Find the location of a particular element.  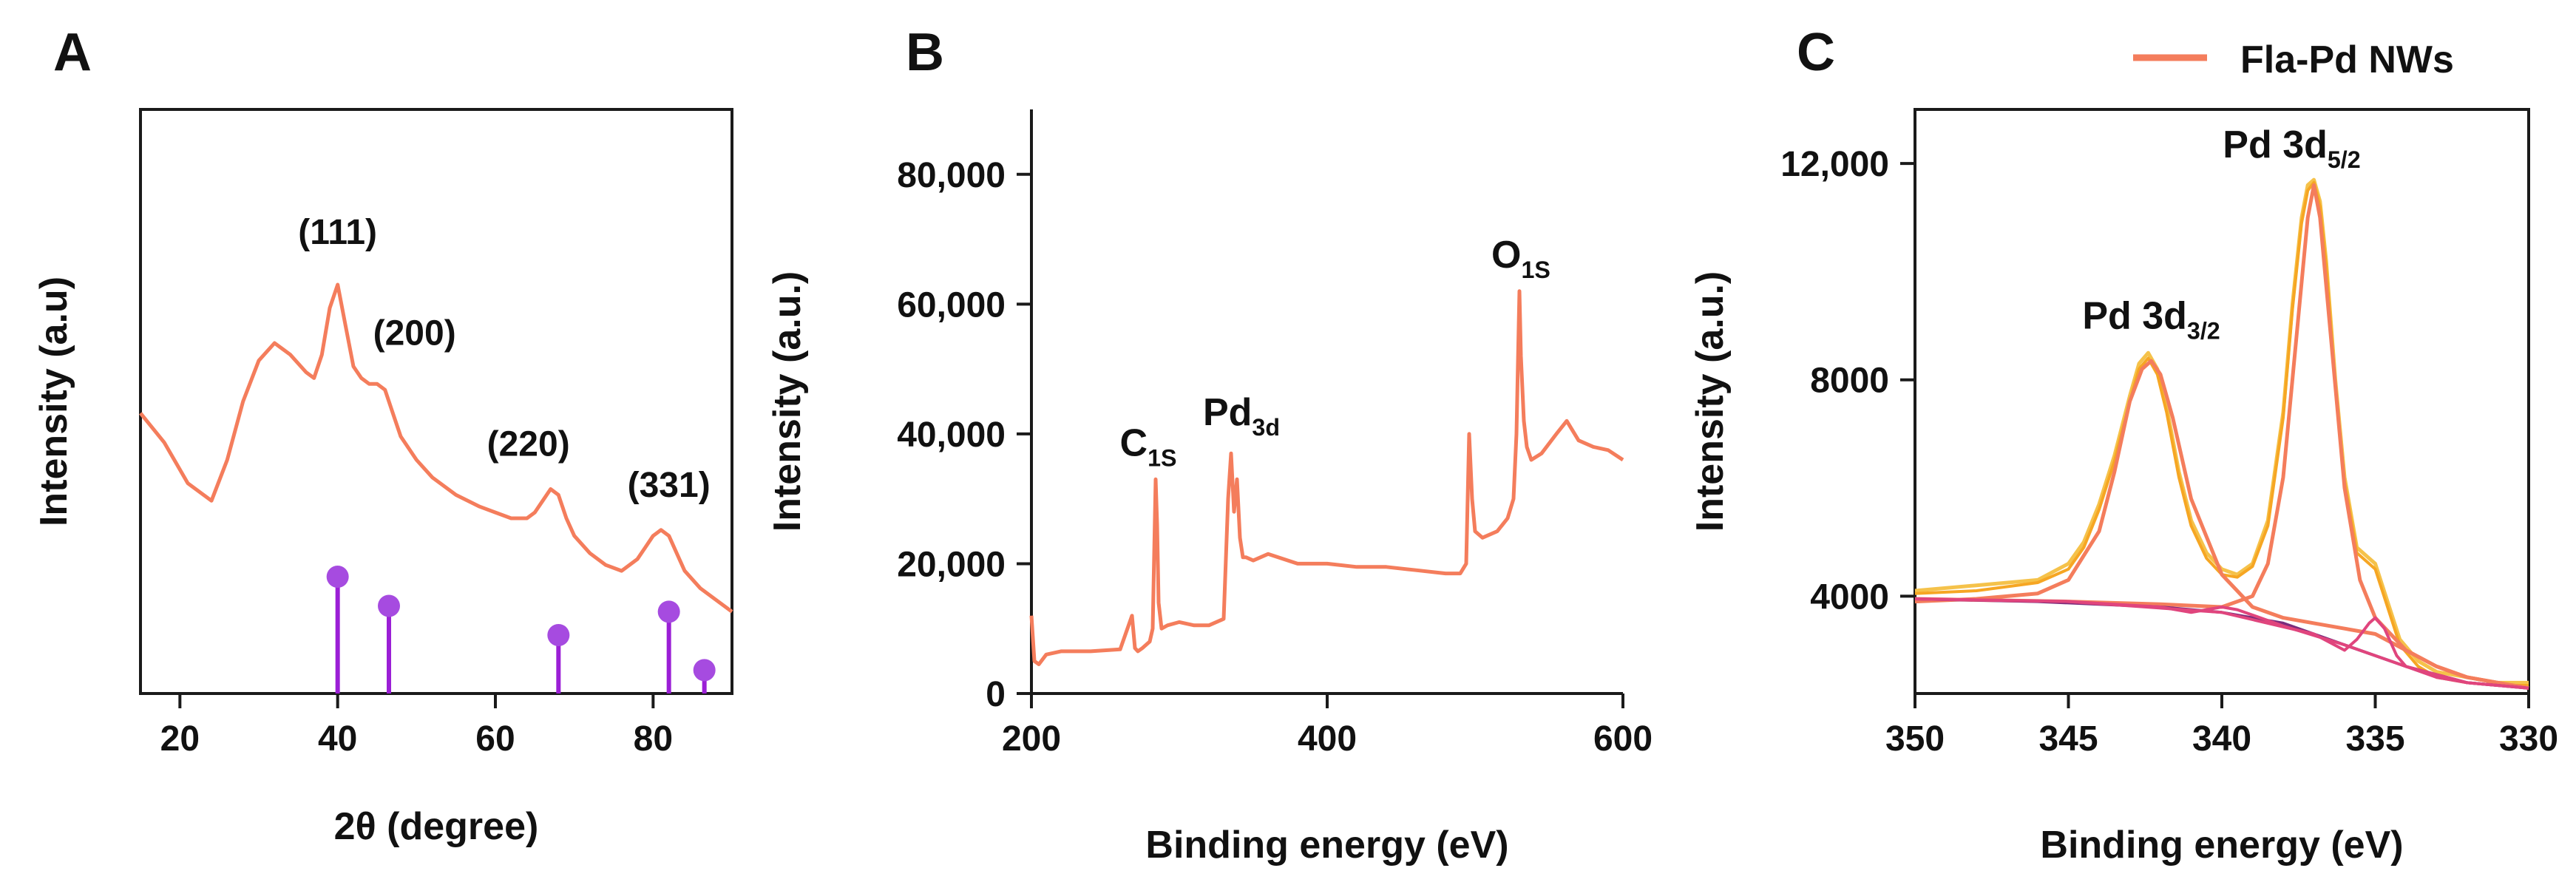

panel-b-survey-curve is located at coordinates (1326, 477).